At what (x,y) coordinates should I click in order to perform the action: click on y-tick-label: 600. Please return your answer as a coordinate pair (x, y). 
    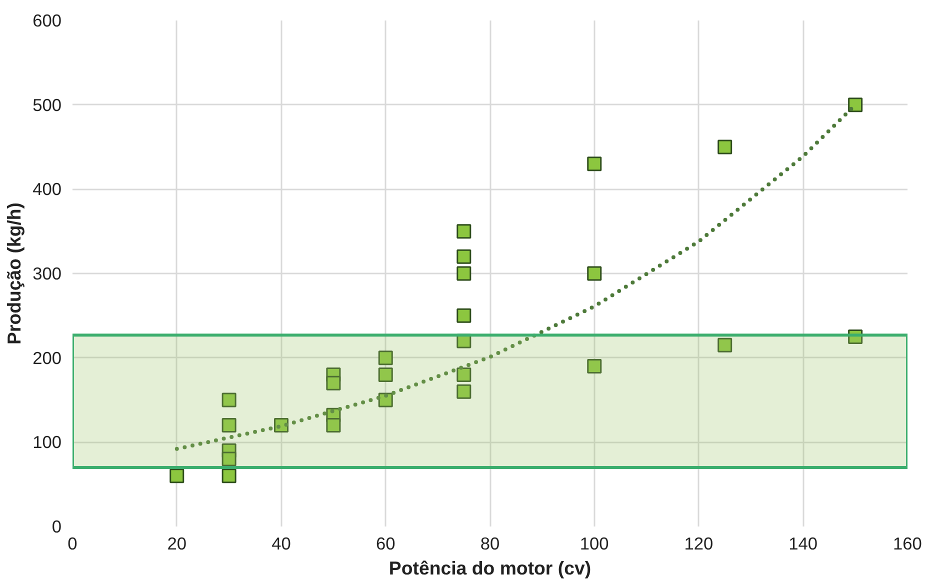
    Looking at the image, I should click on (47, 20).